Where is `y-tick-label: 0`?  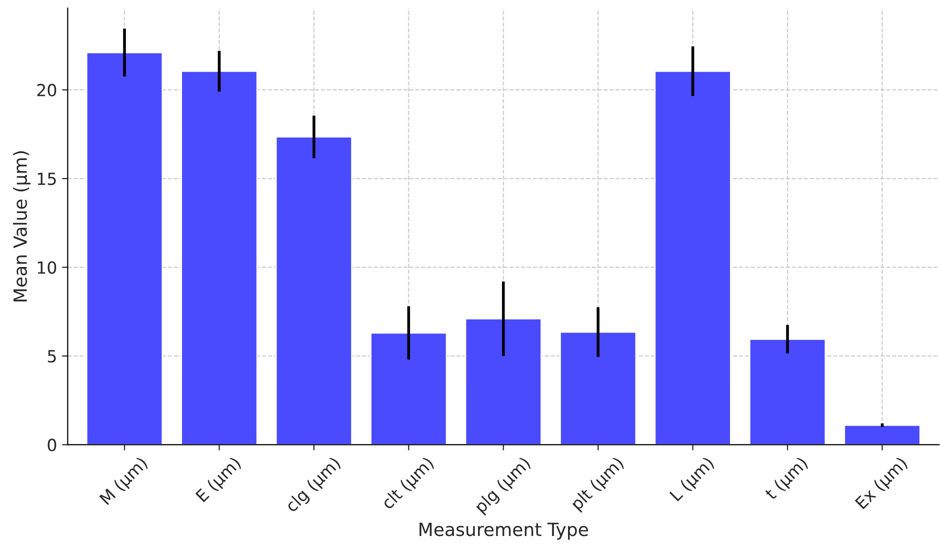
y-tick-label: 0 is located at coordinates (52, 445).